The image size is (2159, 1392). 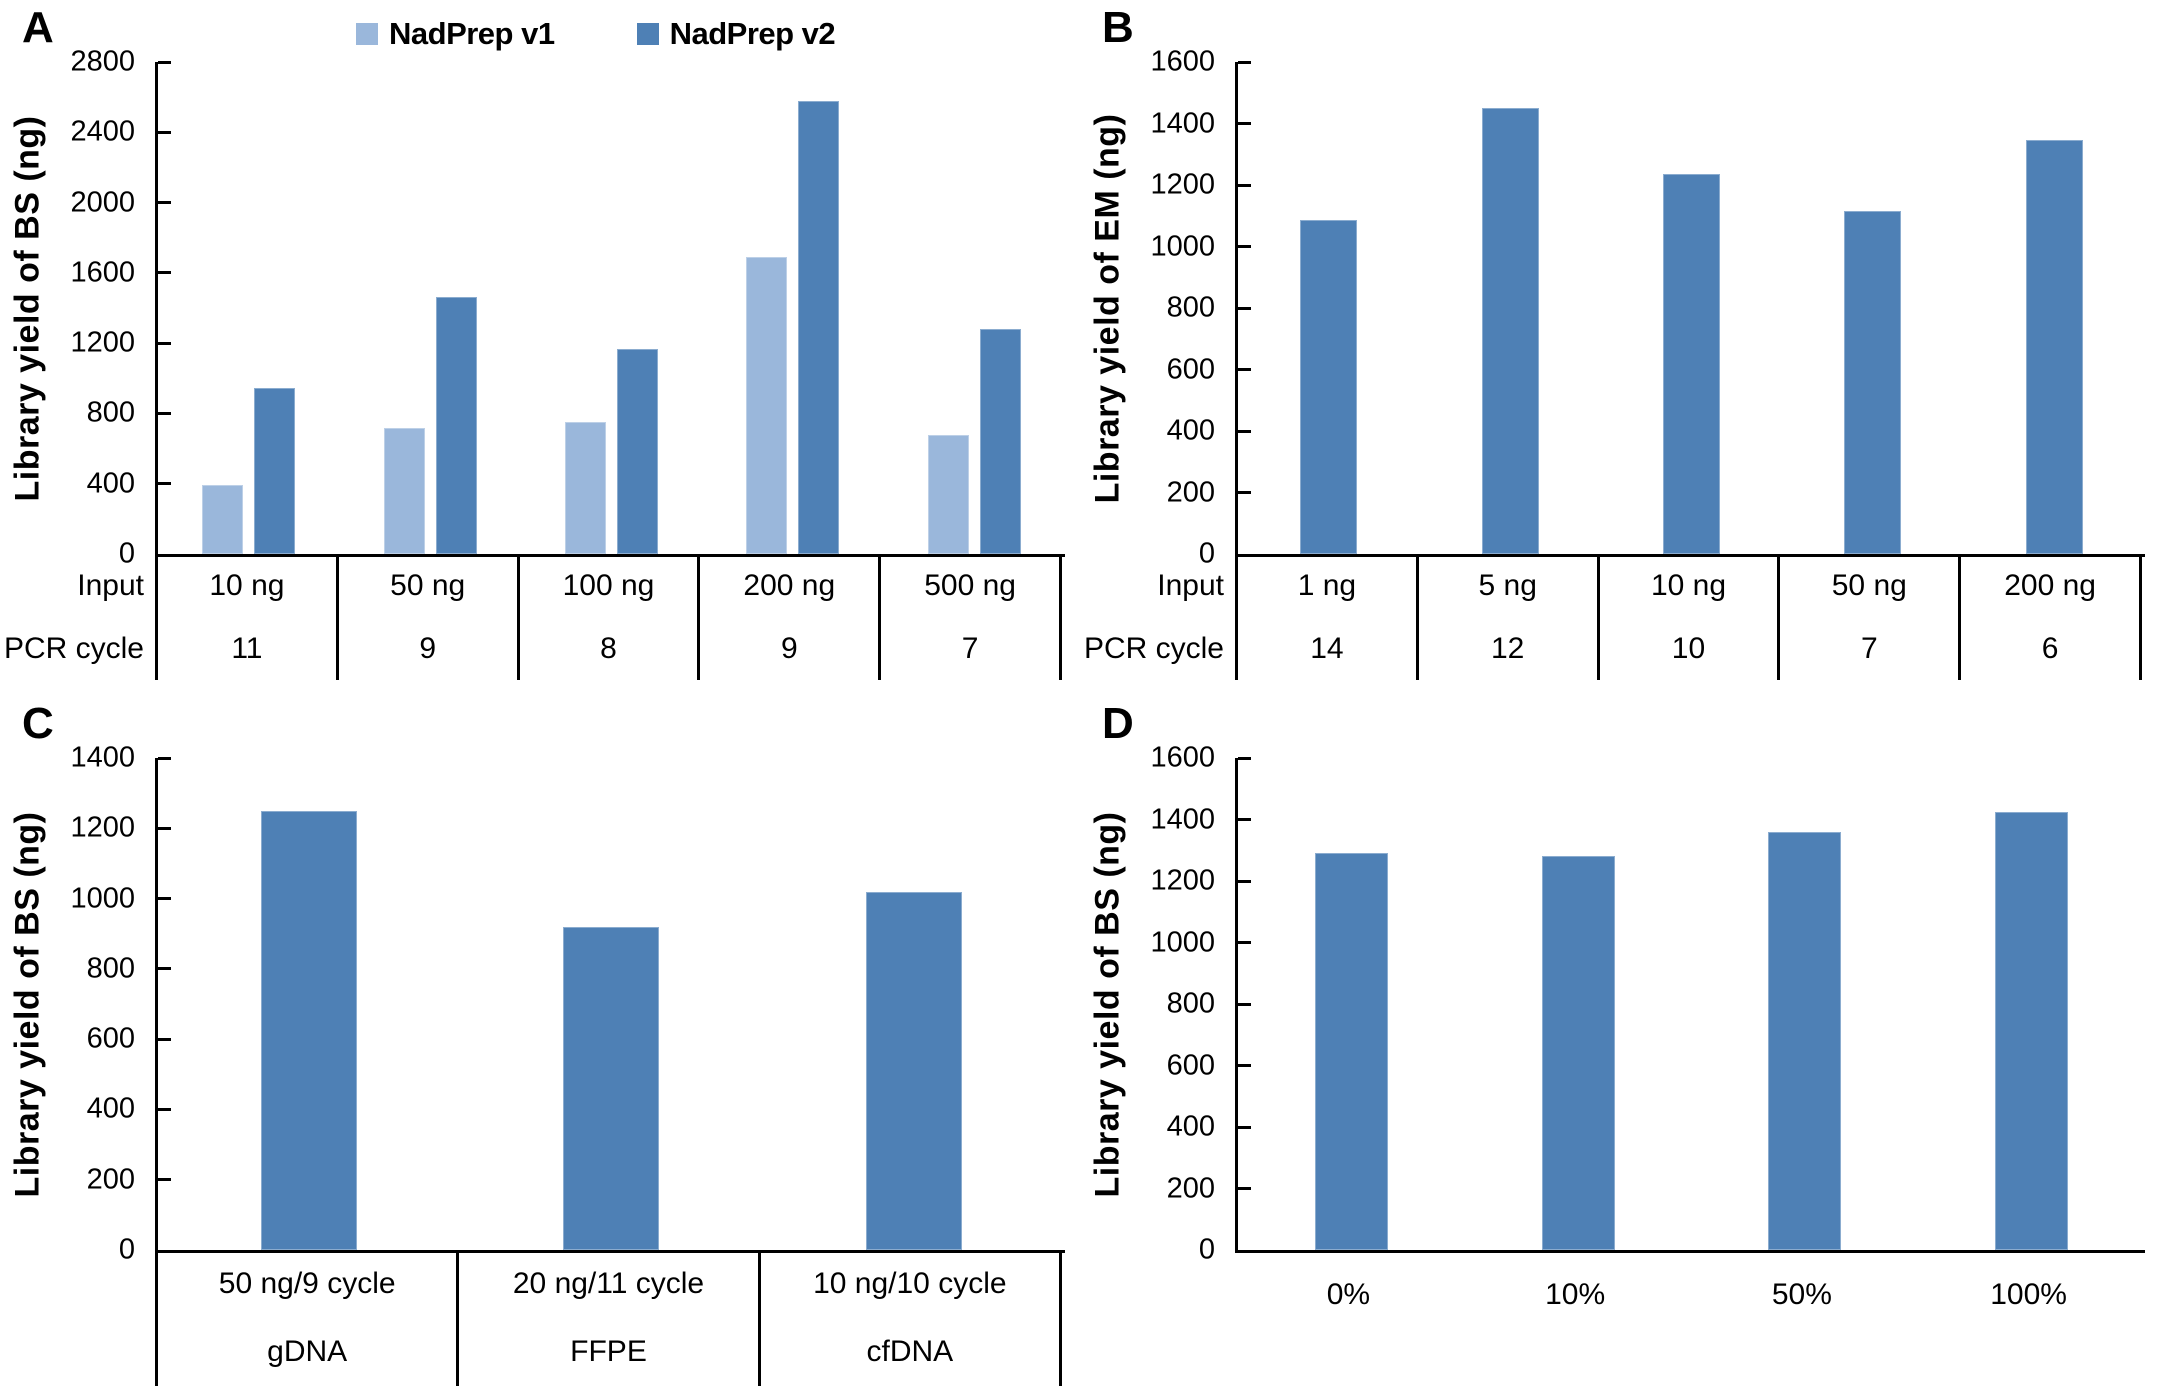 I want to click on panel-label-a: A, so click(x=38, y=27).